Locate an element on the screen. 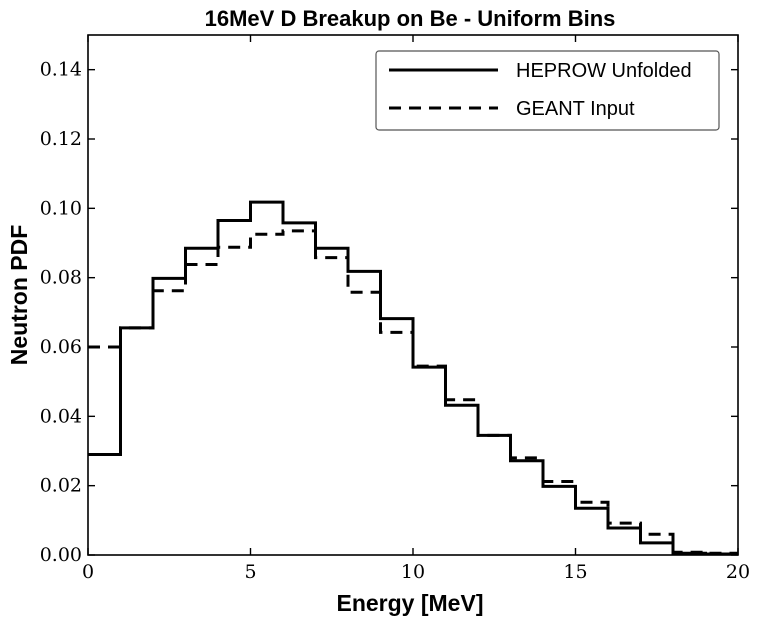  x-tick-label: 20 is located at coordinates (738, 572).